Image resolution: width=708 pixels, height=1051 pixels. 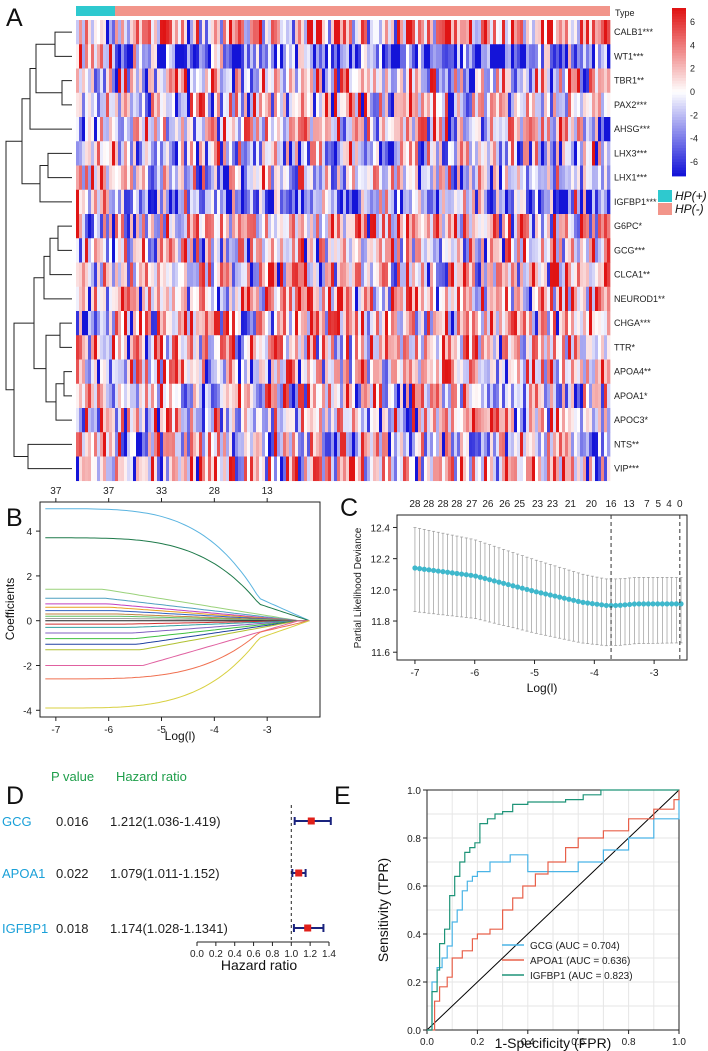 What do you see at coordinates (380, 622) in the screenshot?
I see `cv-y-tick-label: 11.8` at bounding box center [380, 622].